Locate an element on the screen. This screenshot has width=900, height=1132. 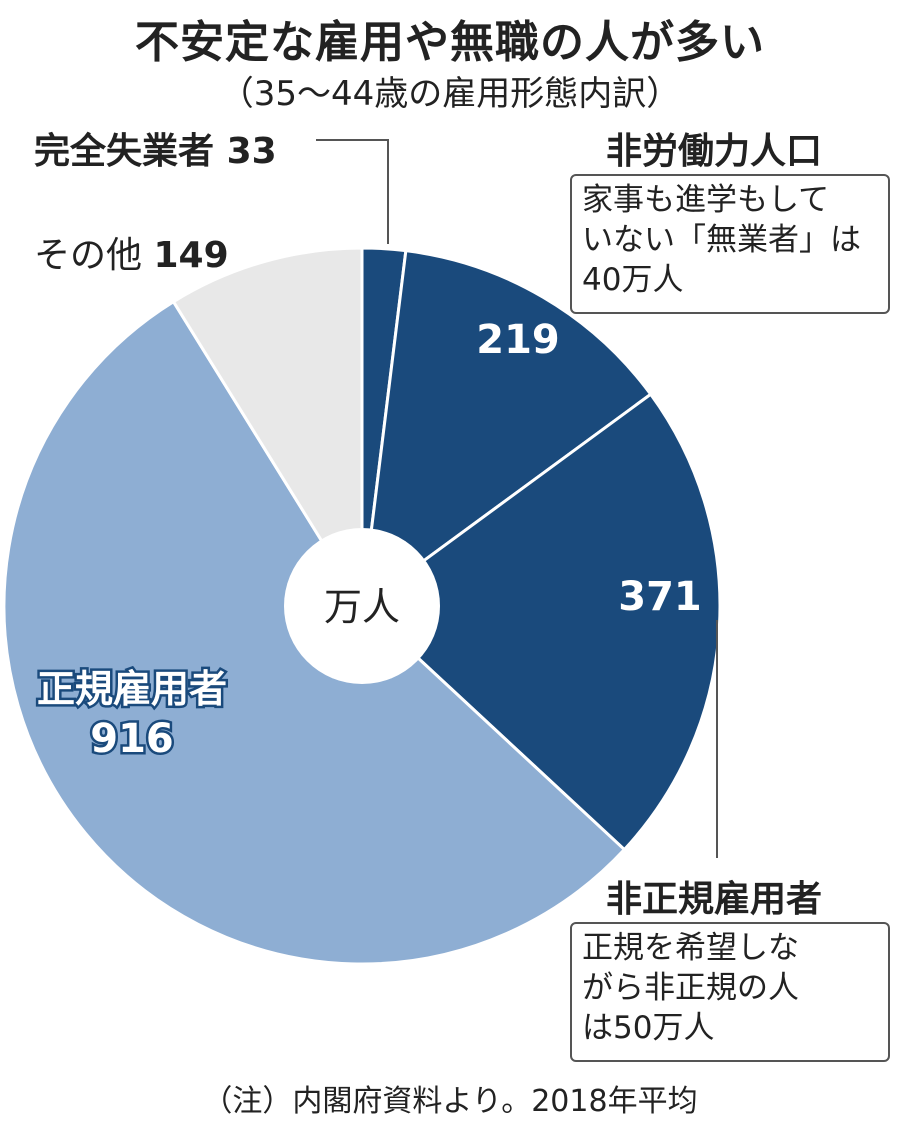
center-hole is located at coordinates (362, 606).